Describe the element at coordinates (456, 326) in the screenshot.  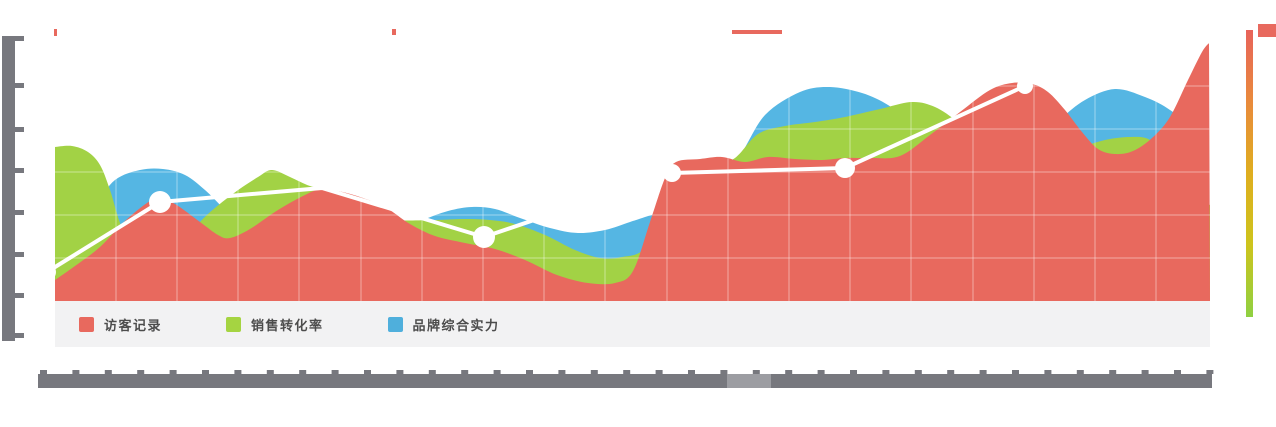
I see `legend-label: 品牌综合实力` at that location.